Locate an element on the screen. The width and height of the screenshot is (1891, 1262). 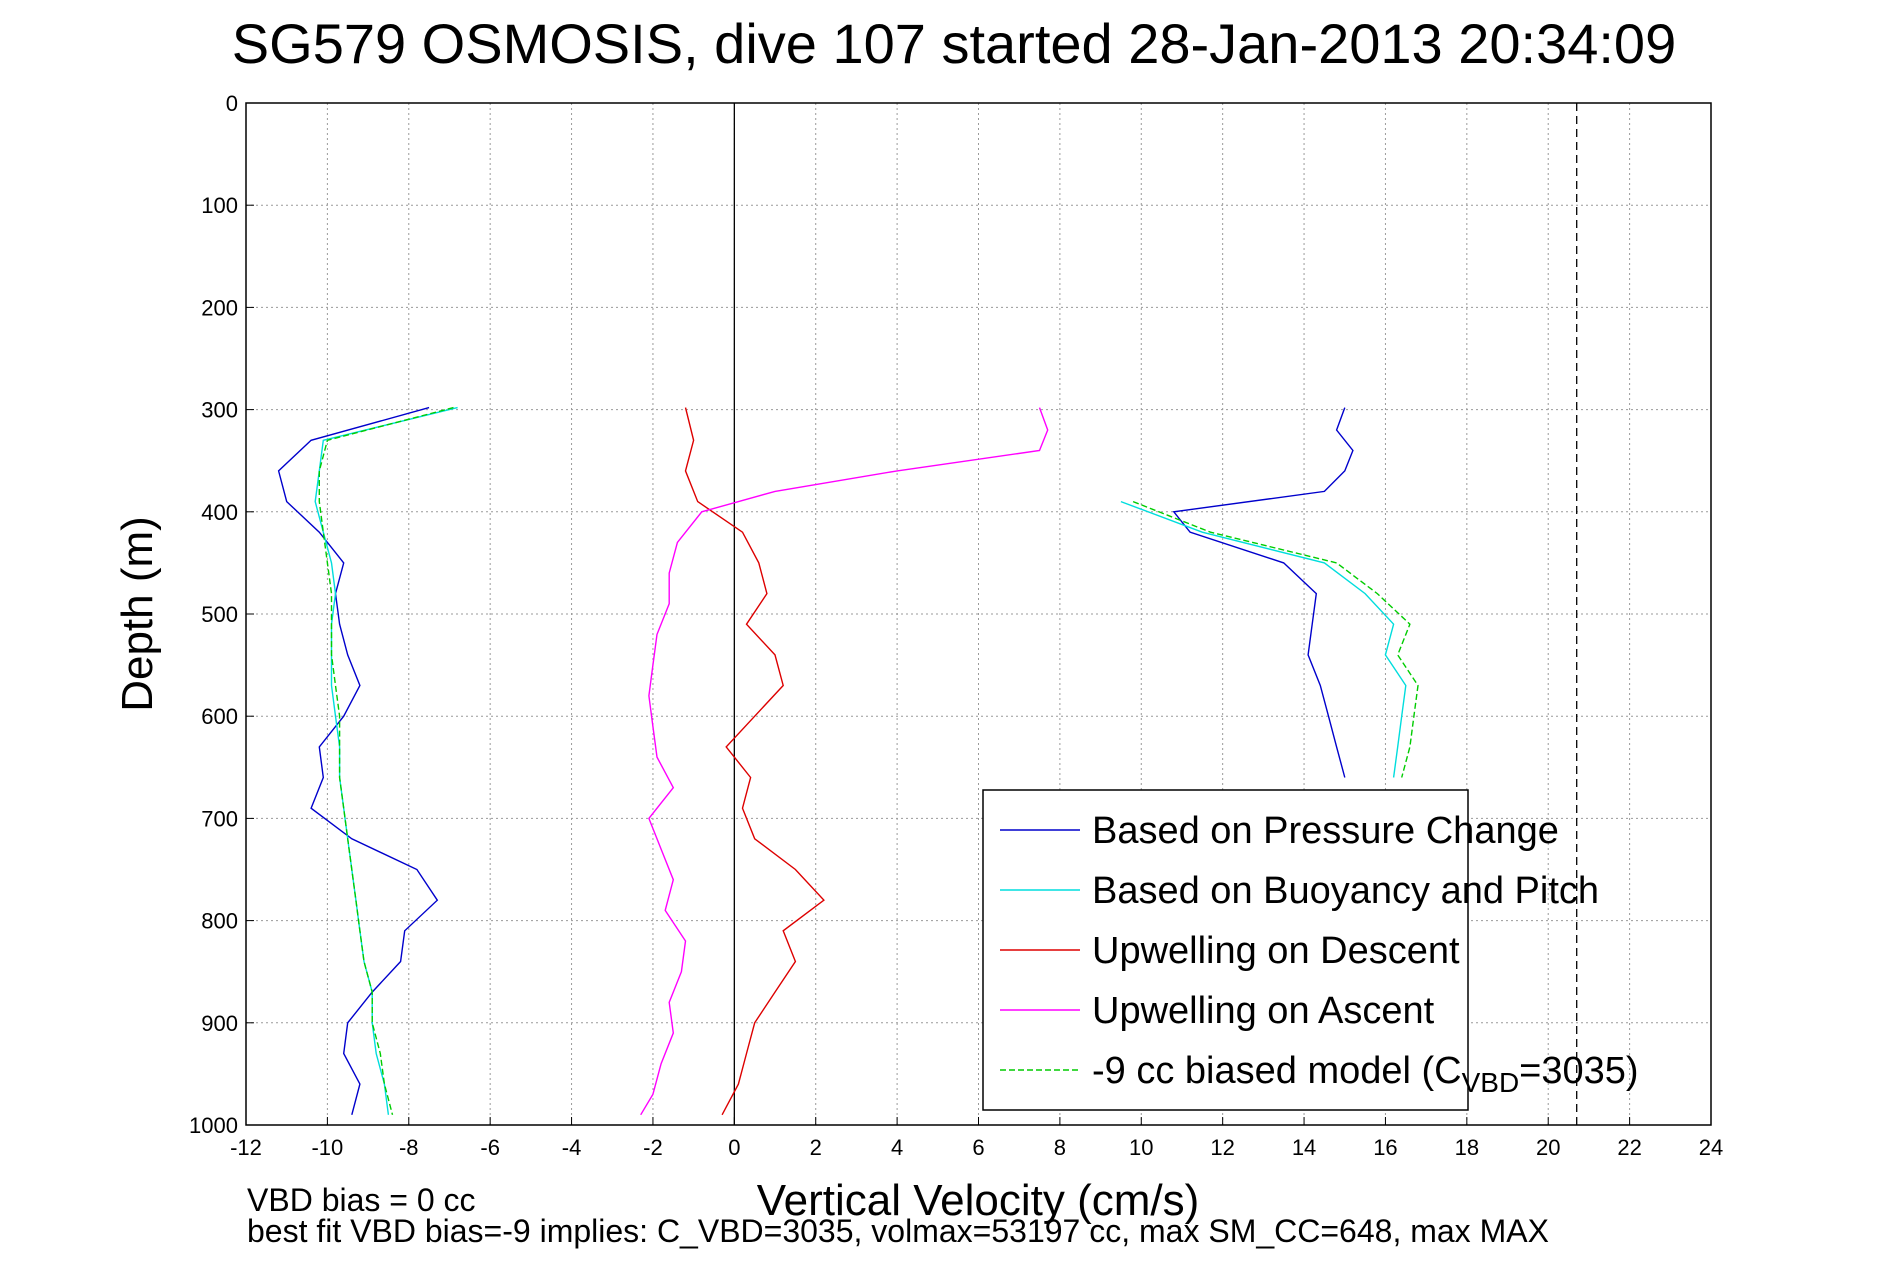
y-tick-label: 100 is located at coordinates (219, 205).